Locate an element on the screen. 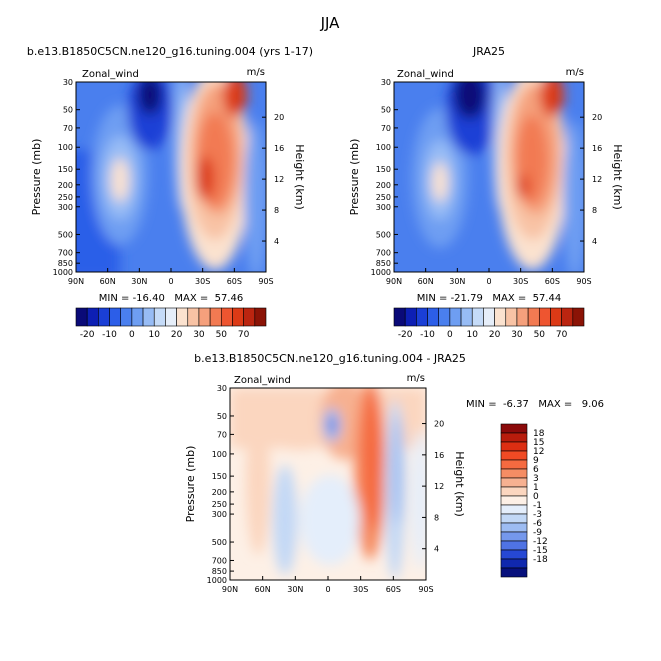  colorbar-label: -3 is located at coordinates (537, 515).